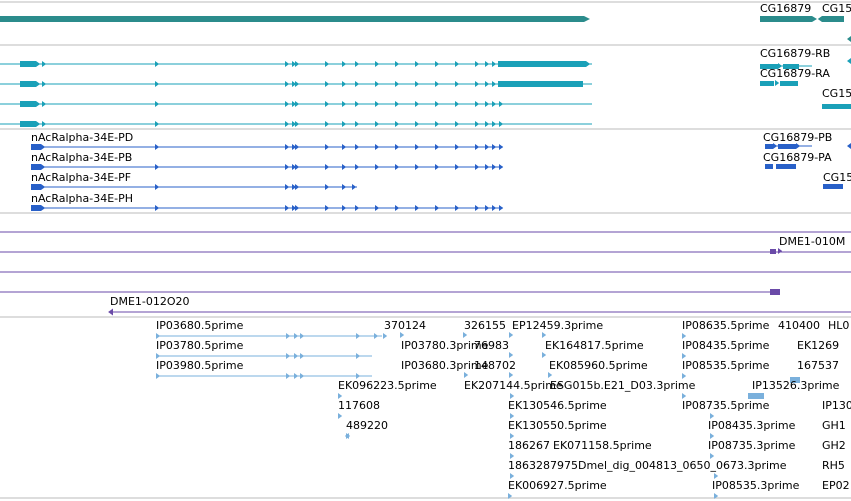 This screenshot has width=851, height=501. I want to click on clone-label: DME1-010M, so click(812, 241).